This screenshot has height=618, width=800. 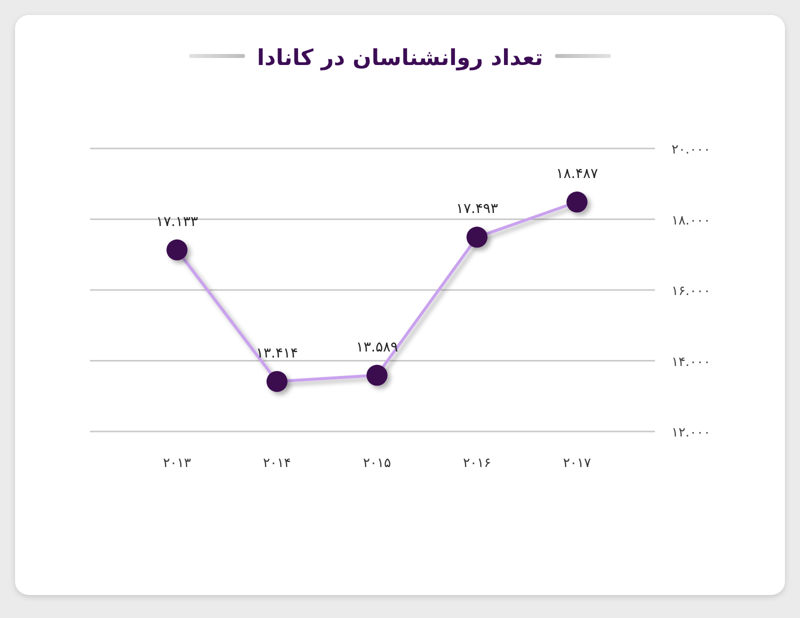 I want to click on y-tick-label: ۱۶.۰۰۰, so click(x=691, y=291).